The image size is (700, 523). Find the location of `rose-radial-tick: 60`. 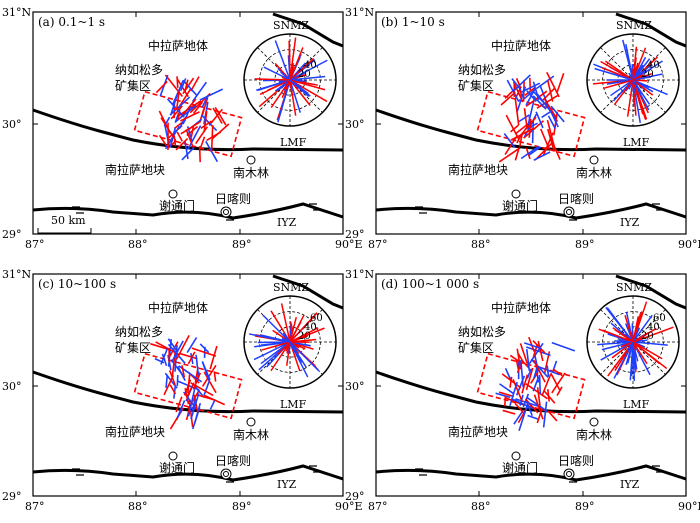

rose-radial-tick: 60 is located at coordinates (659, 318).